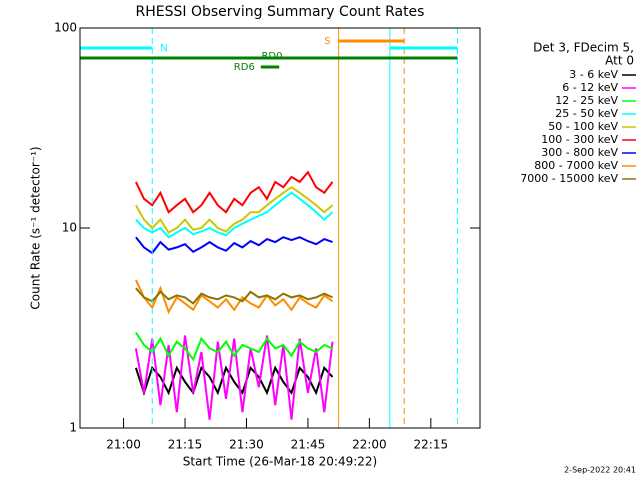 The height and width of the screenshot is (480, 640). I want to click on legend-title: Det 3, FDecim 5,, so click(583, 48).